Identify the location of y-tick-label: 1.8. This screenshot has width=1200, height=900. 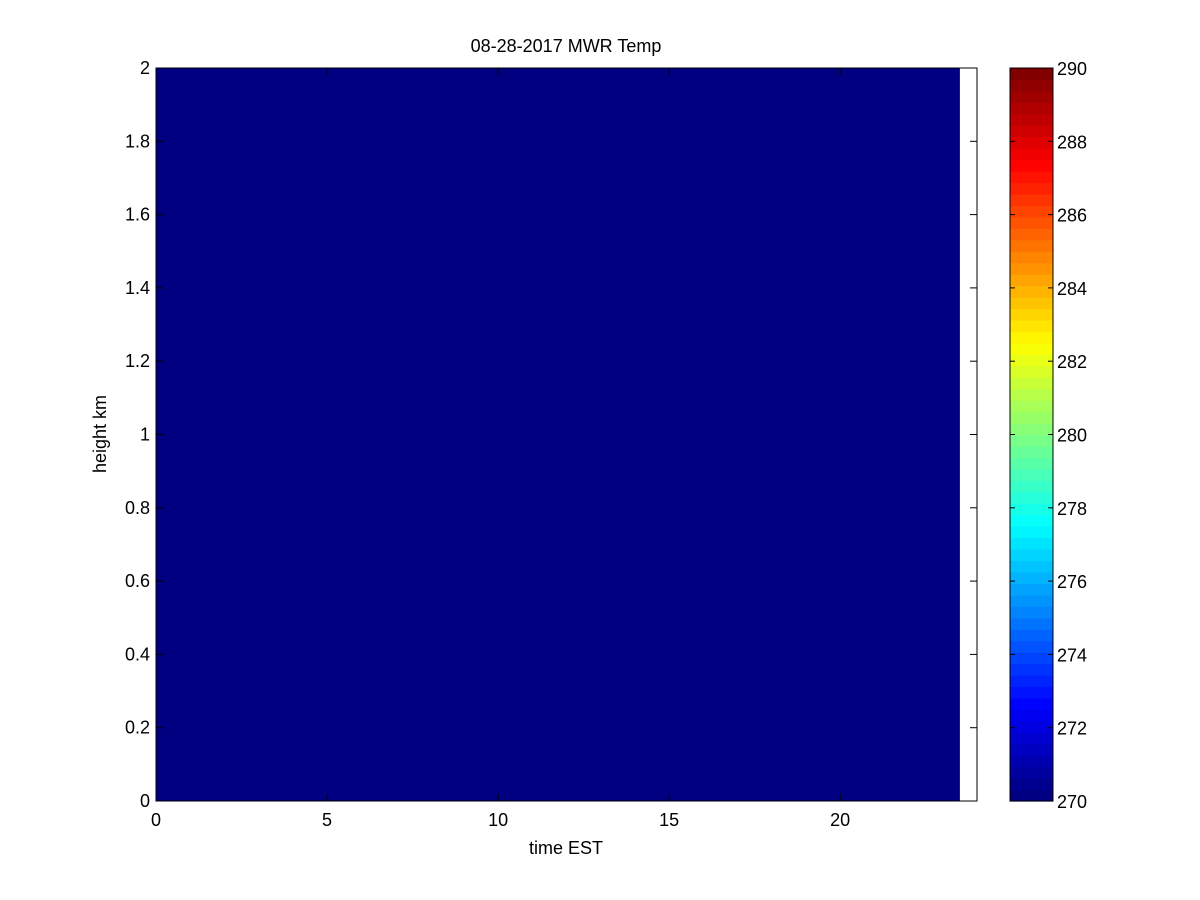
(137, 141).